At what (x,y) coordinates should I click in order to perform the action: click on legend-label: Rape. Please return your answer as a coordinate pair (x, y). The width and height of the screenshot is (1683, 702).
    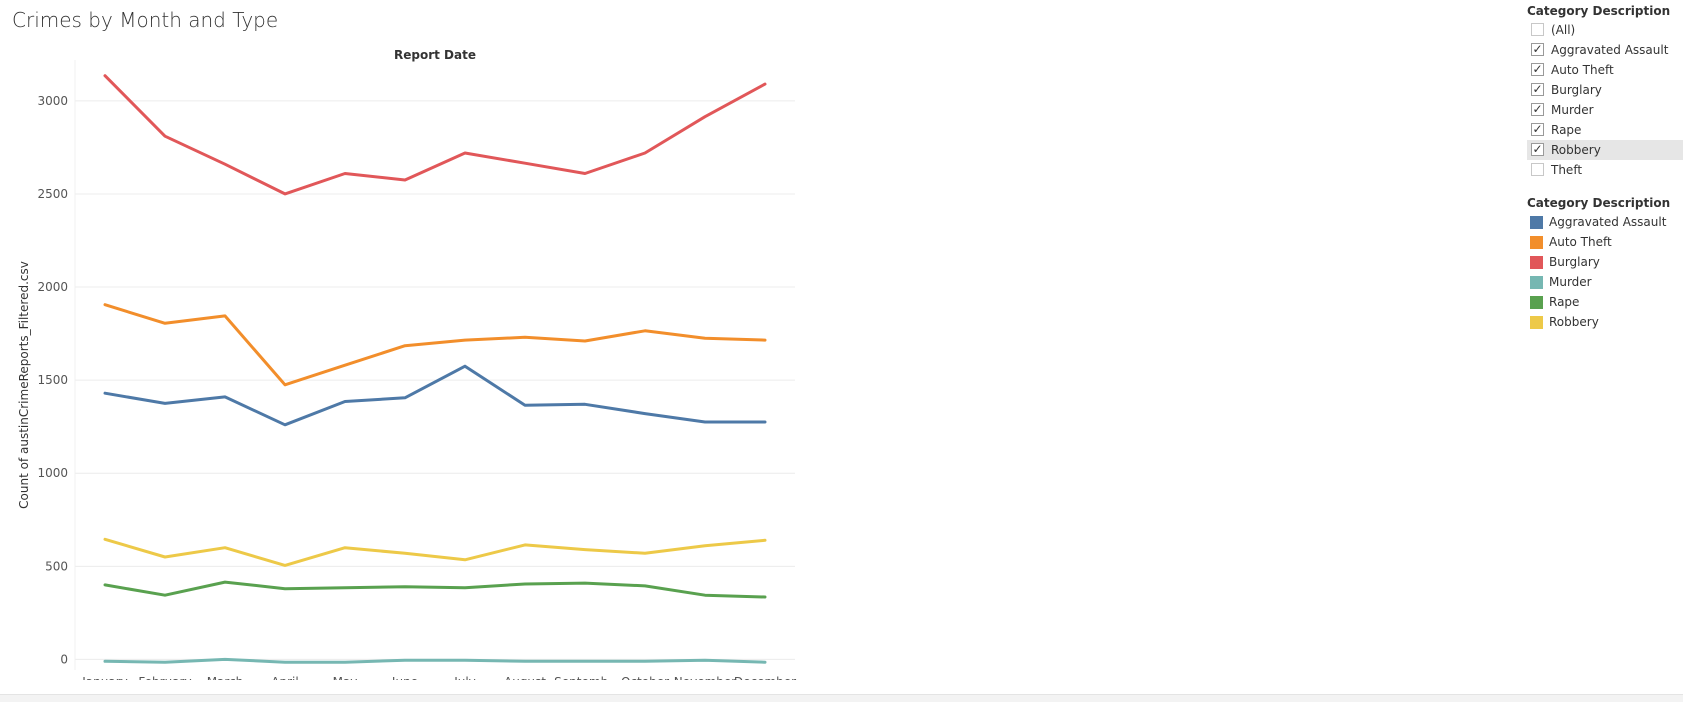
    Looking at the image, I should click on (1564, 302).